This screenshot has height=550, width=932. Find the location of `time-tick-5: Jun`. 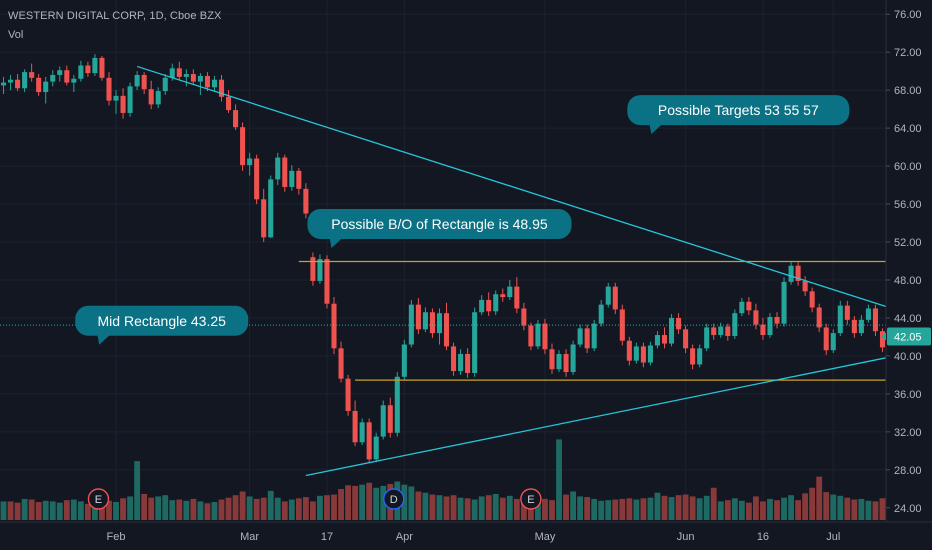

time-tick-5: Jun is located at coordinates (686, 537).